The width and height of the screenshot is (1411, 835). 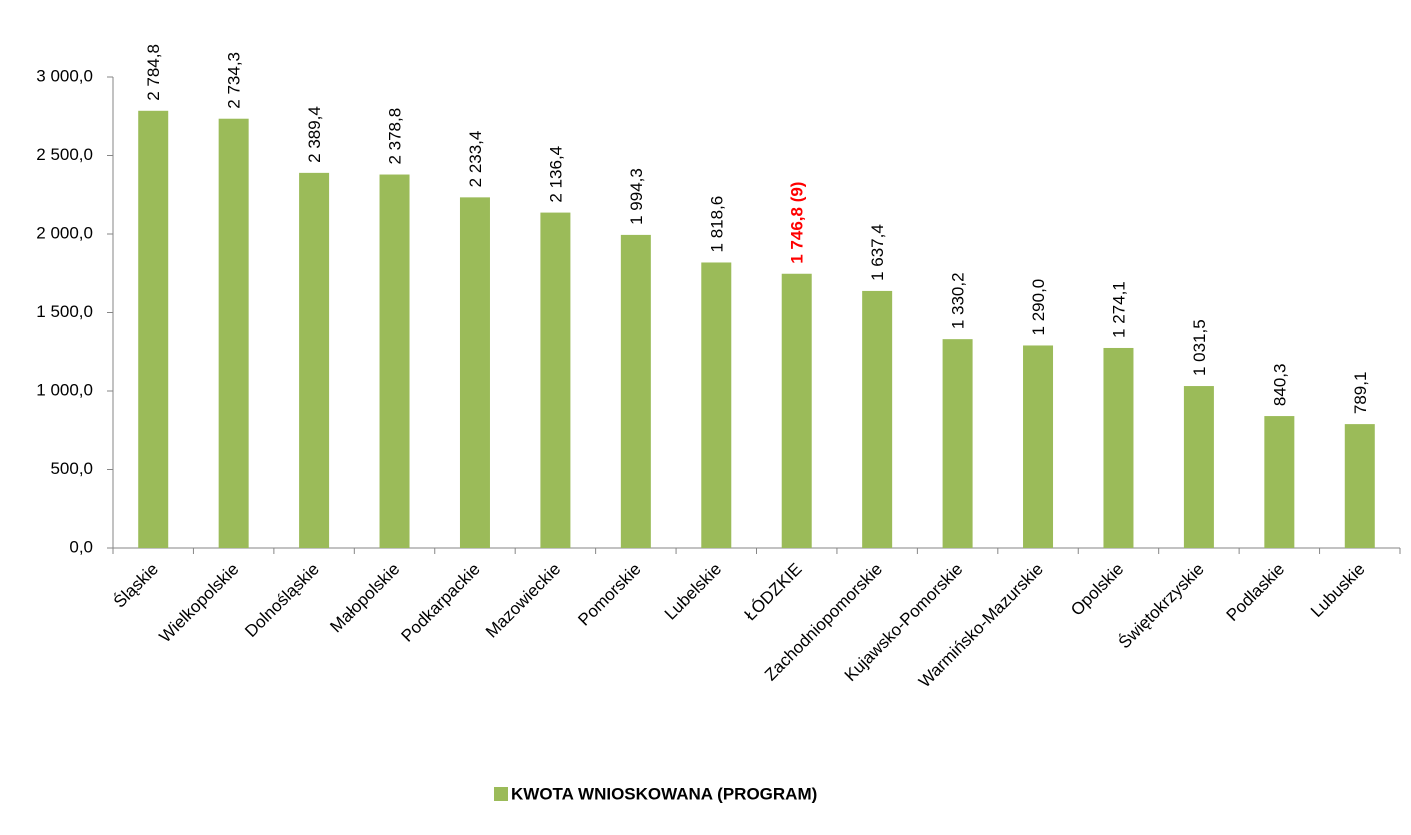 I want to click on value-label: 1 290,0, so click(x=1038, y=307).